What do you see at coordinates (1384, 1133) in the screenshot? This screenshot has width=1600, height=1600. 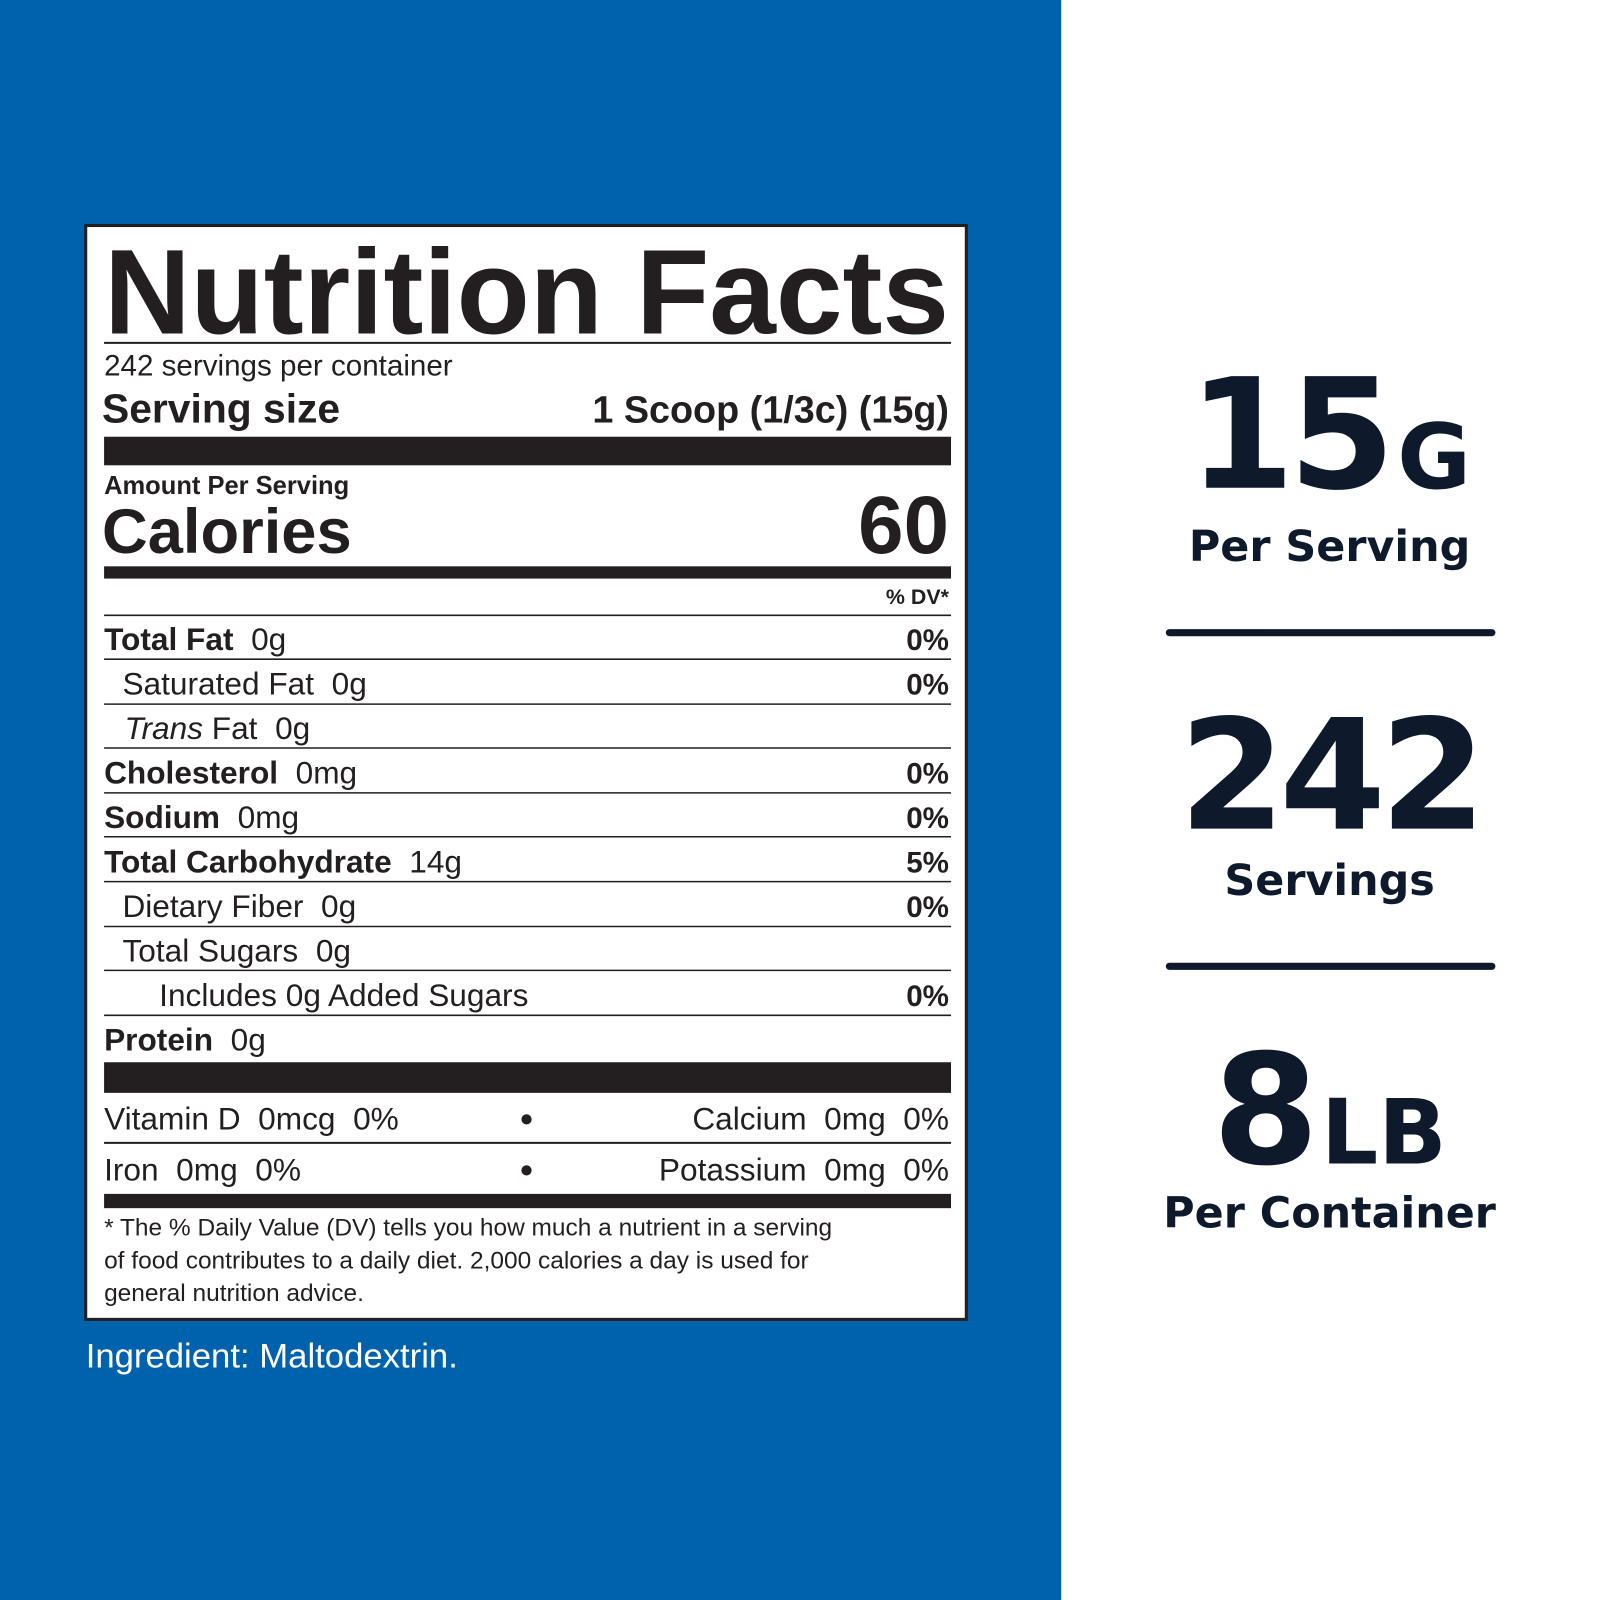 I see `stat-unit: LB` at bounding box center [1384, 1133].